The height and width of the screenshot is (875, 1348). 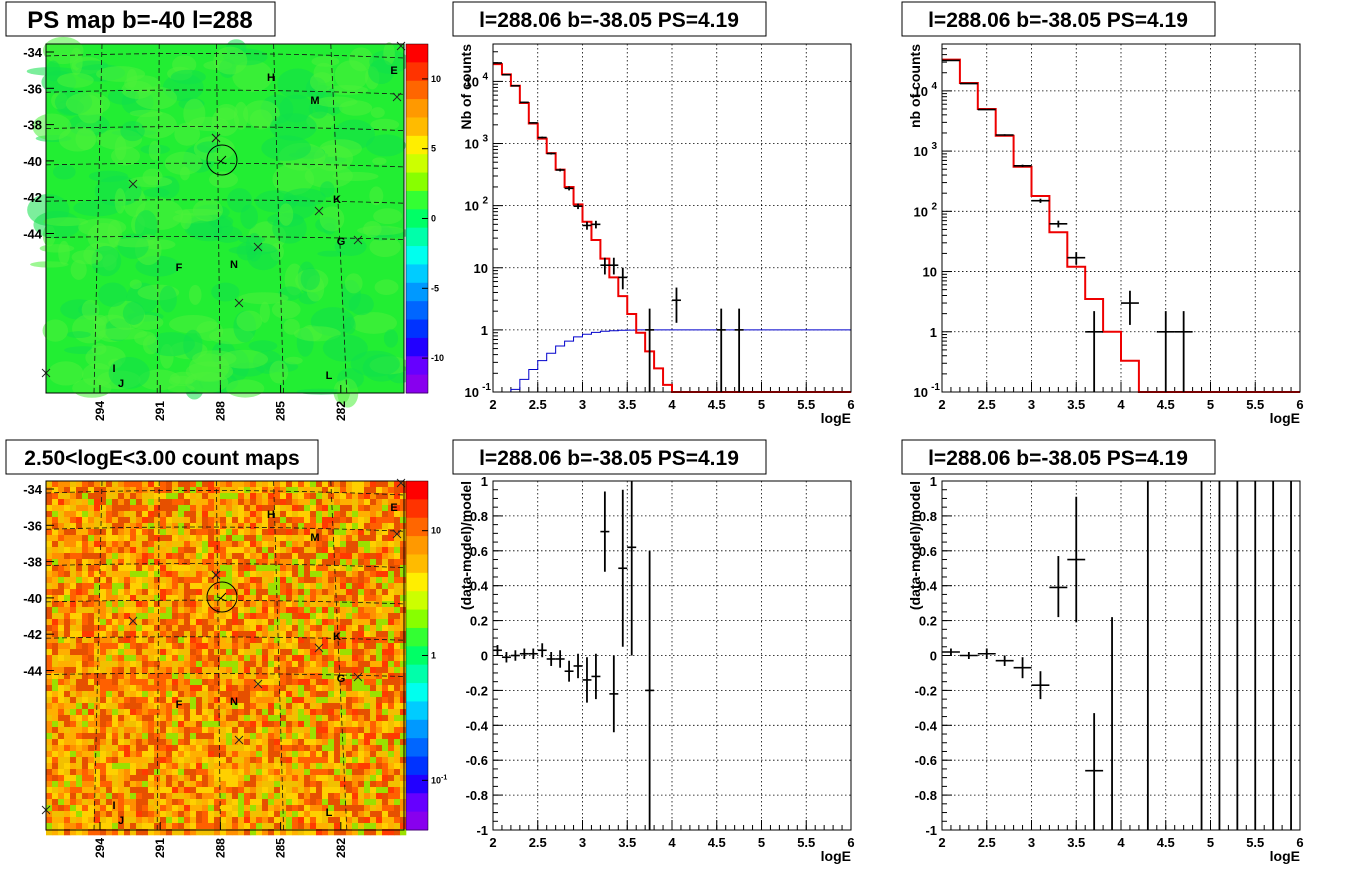 I want to click on colorbar-segment, so click(x=417, y=674).